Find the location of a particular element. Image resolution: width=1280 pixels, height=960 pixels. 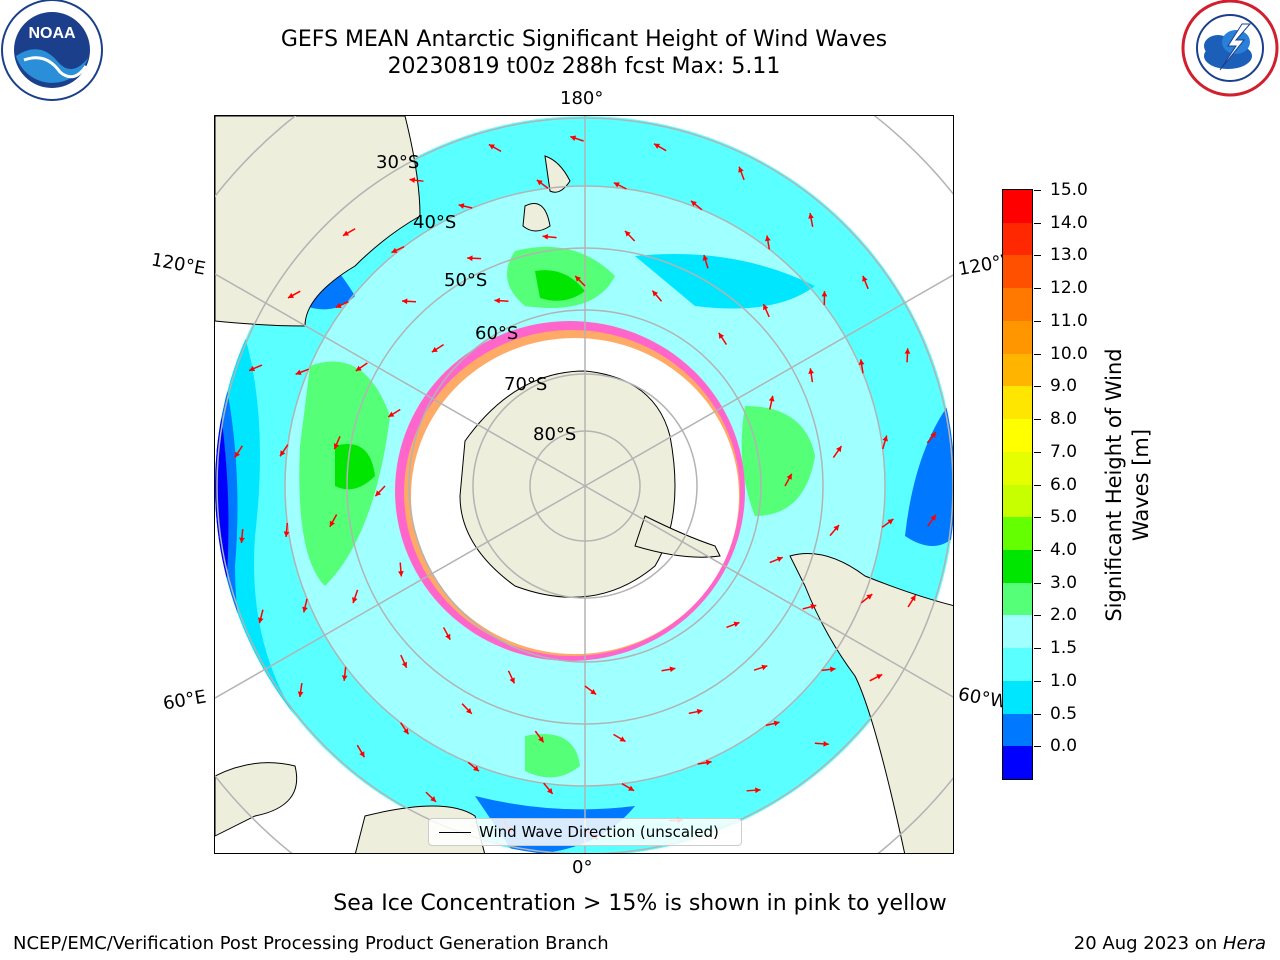

lat-label-80s: 80°S is located at coordinates (555, 434).